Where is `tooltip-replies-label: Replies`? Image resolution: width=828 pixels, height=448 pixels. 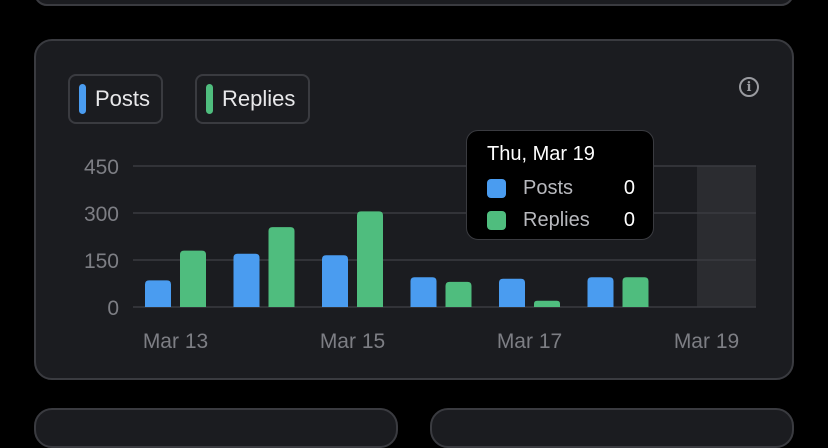 tooltip-replies-label: Replies is located at coordinates (556, 219).